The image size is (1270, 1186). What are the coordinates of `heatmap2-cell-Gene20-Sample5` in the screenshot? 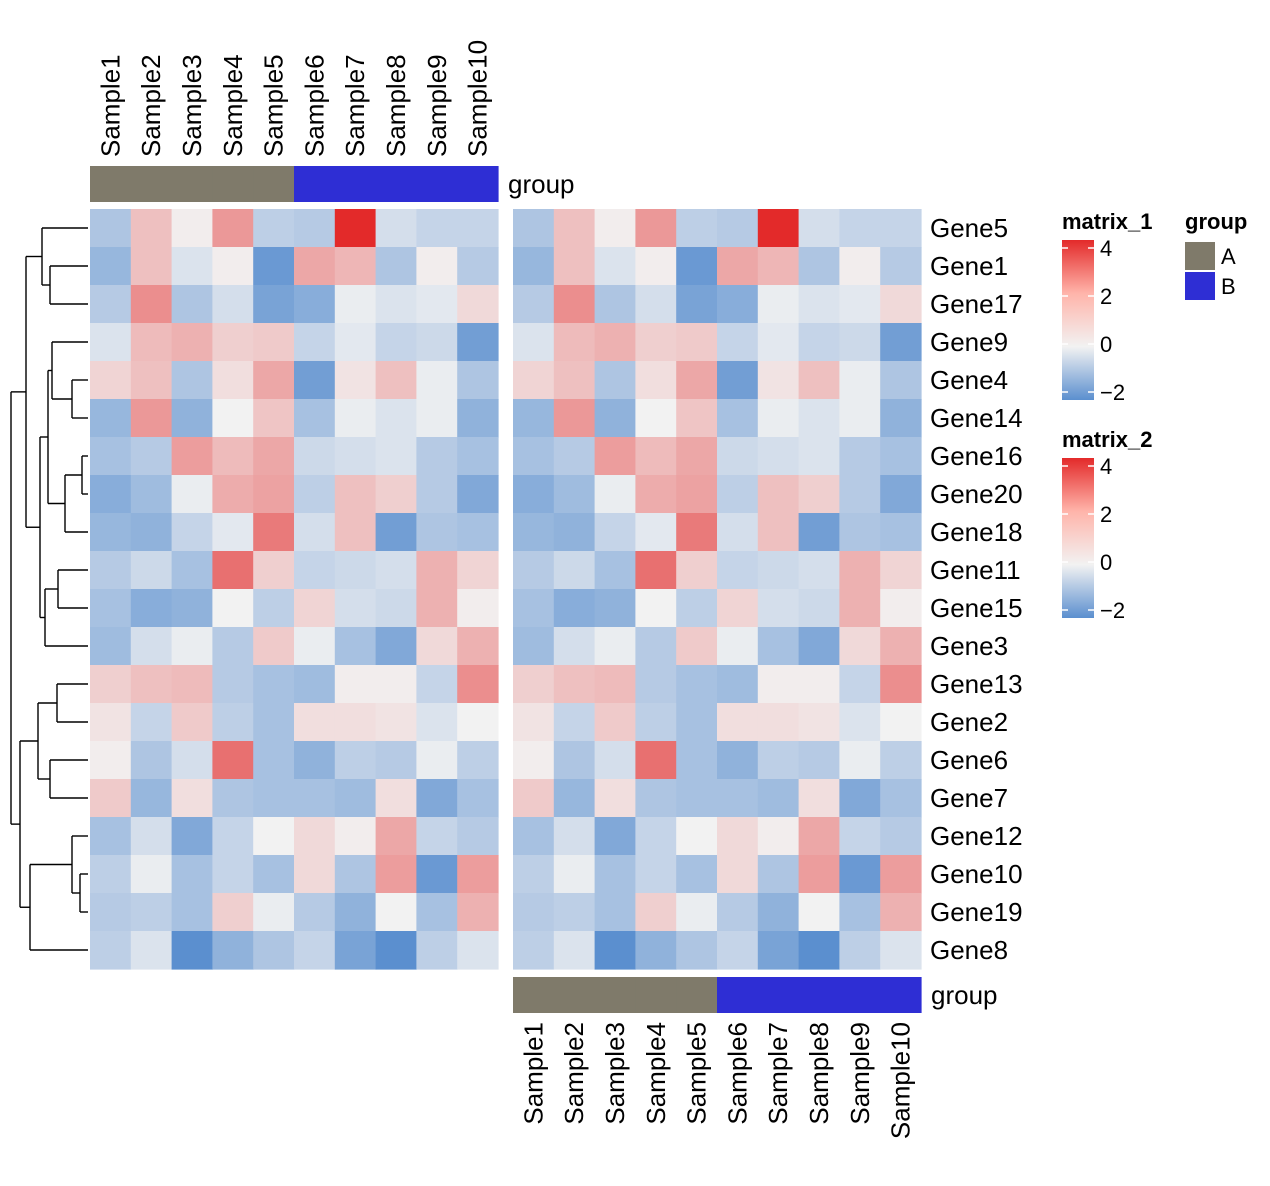 It's located at (697, 494).